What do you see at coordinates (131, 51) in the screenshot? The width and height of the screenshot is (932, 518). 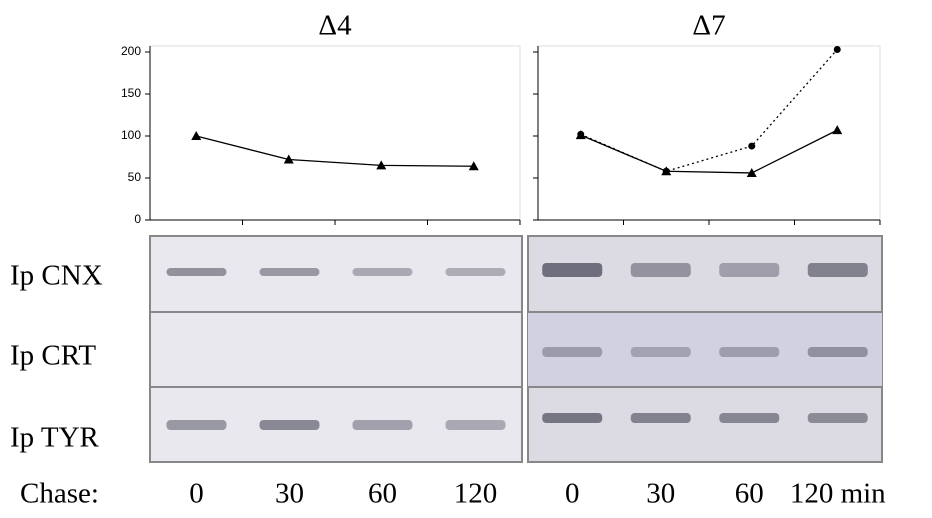 I see `y-tick-label: 200` at bounding box center [131, 51].